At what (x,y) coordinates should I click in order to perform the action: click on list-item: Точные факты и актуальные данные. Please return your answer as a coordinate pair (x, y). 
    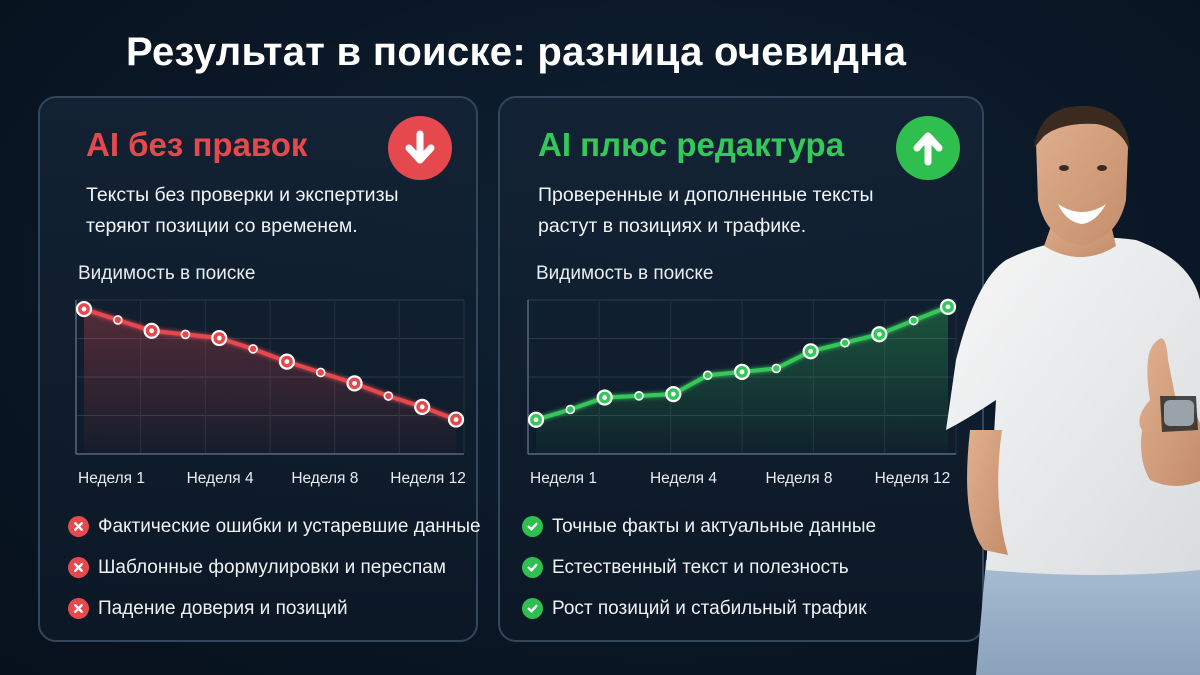
    Looking at the image, I should click on (699, 526).